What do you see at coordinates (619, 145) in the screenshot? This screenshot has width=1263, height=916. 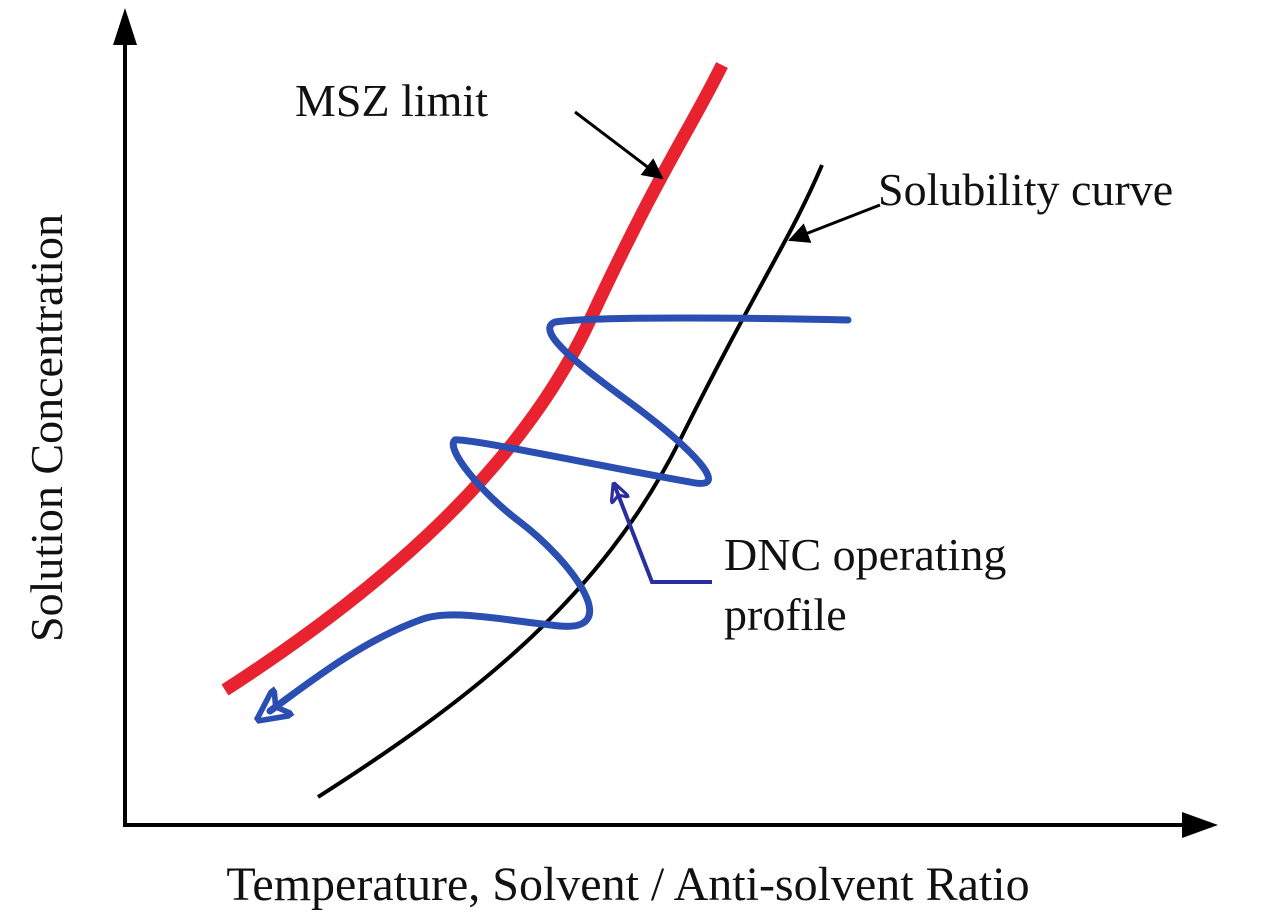 I see `msz-pointer` at bounding box center [619, 145].